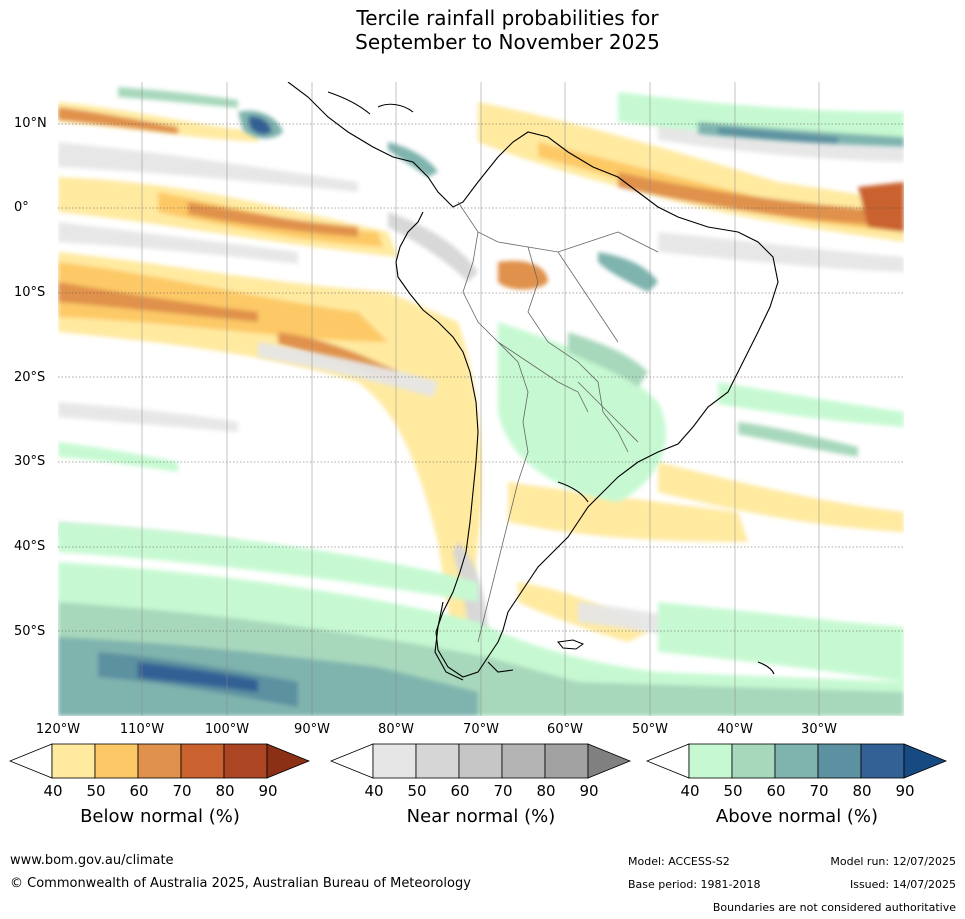  I want to click on footer-issued: Issued: 14/07/2025, so click(902, 884).